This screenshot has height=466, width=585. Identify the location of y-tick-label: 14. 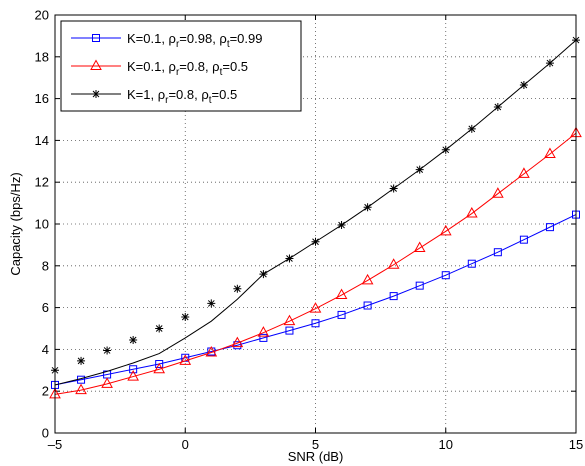
(42, 140).